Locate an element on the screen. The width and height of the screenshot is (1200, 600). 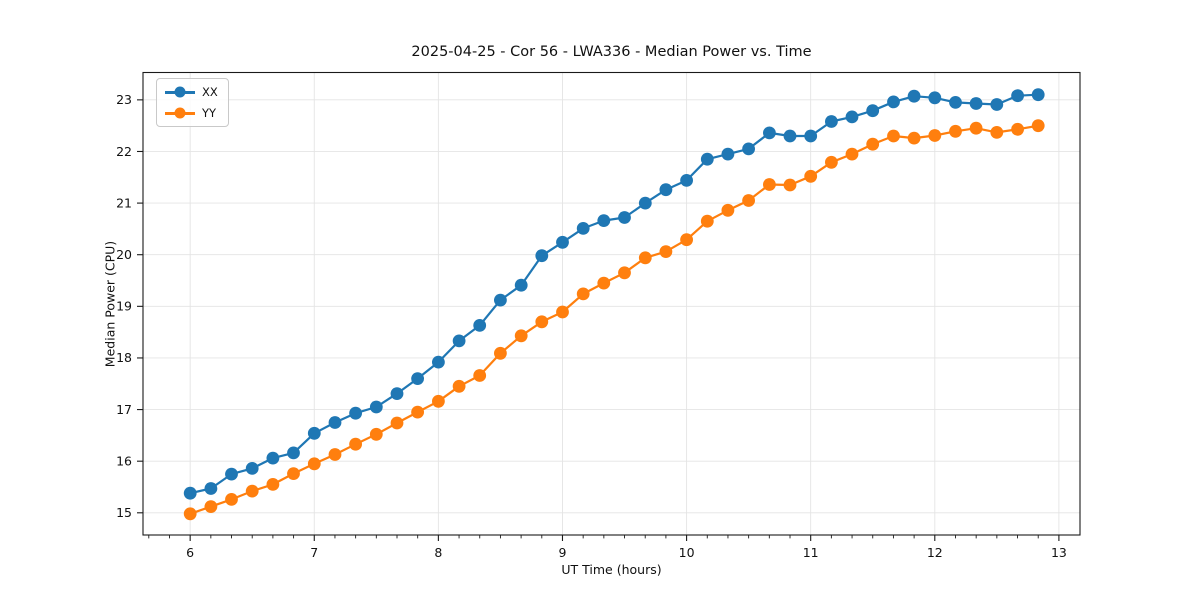
legend-label-xx: XX is located at coordinates (210, 92).